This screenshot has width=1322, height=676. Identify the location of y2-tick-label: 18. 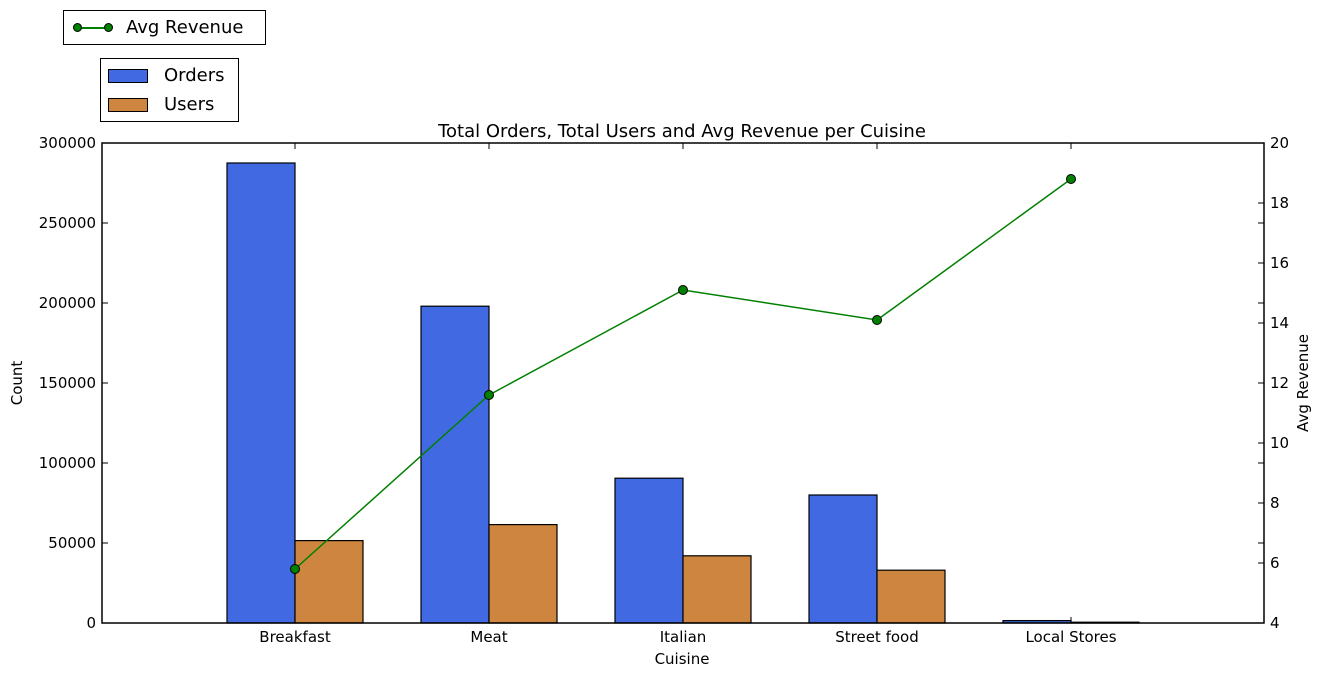
(1279, 203).